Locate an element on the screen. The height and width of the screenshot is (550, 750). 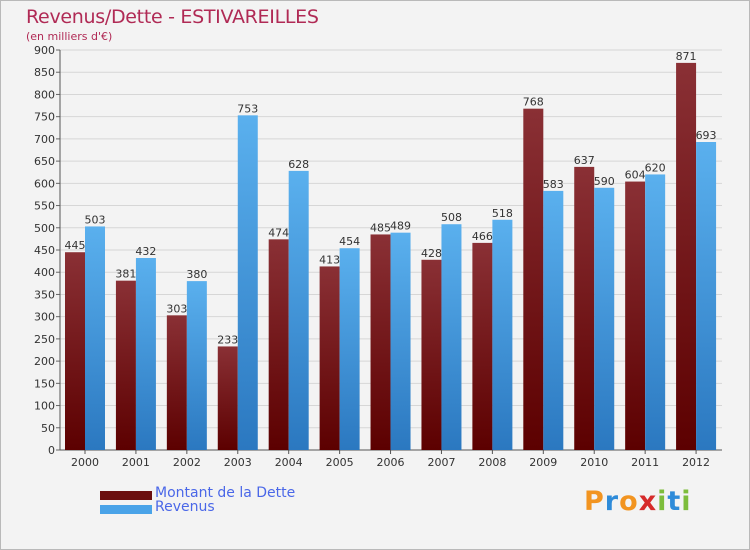
y-tick-label: 300 is located at coordinates (44, 317).